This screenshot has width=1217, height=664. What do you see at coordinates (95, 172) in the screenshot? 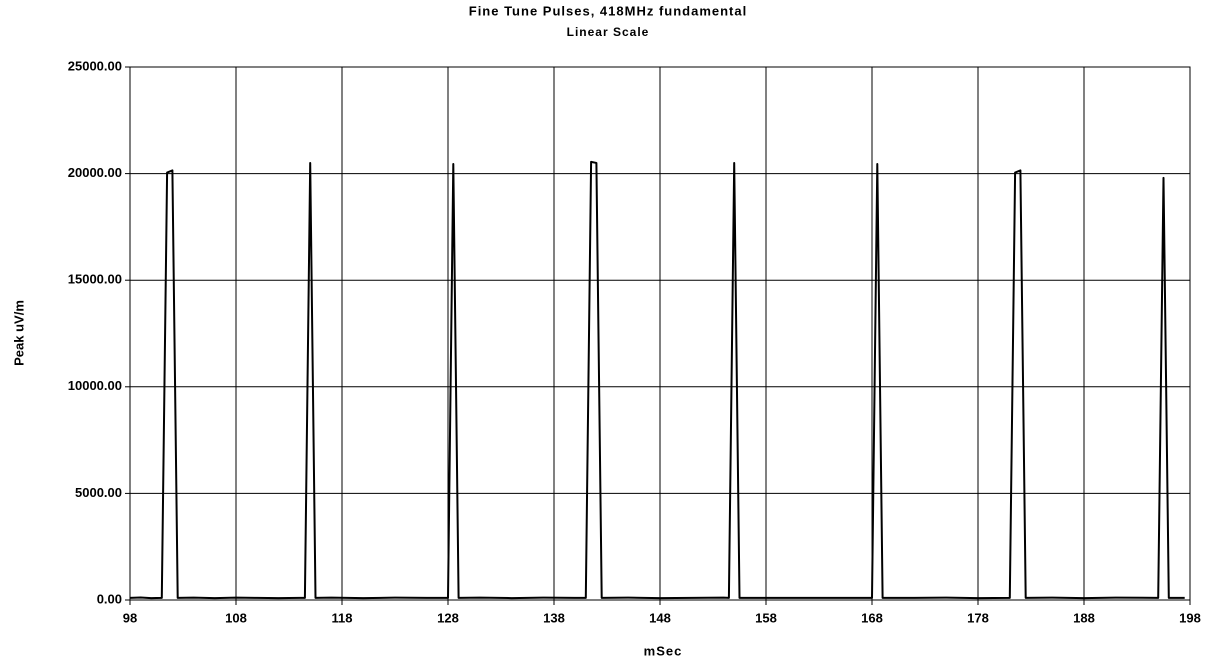
I see `y-tick-label: 20000.00` at bounding box center [95, 172].